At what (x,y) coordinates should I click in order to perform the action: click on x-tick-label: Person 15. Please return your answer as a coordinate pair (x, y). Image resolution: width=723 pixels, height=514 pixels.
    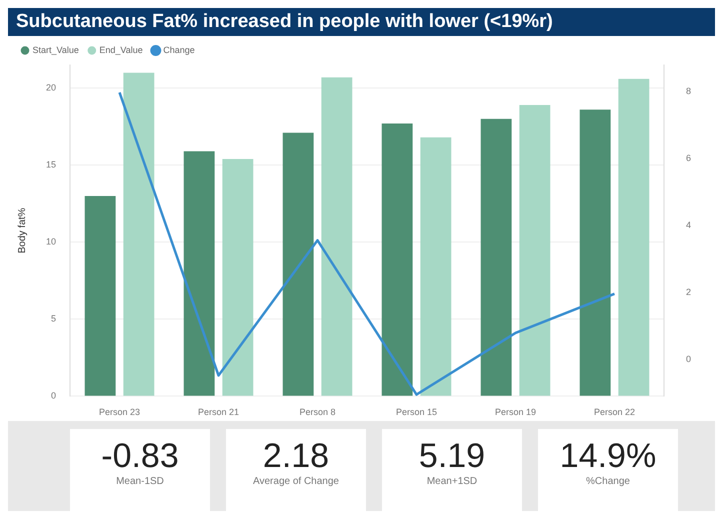
    Looking at the image, I should click on (417, 412).